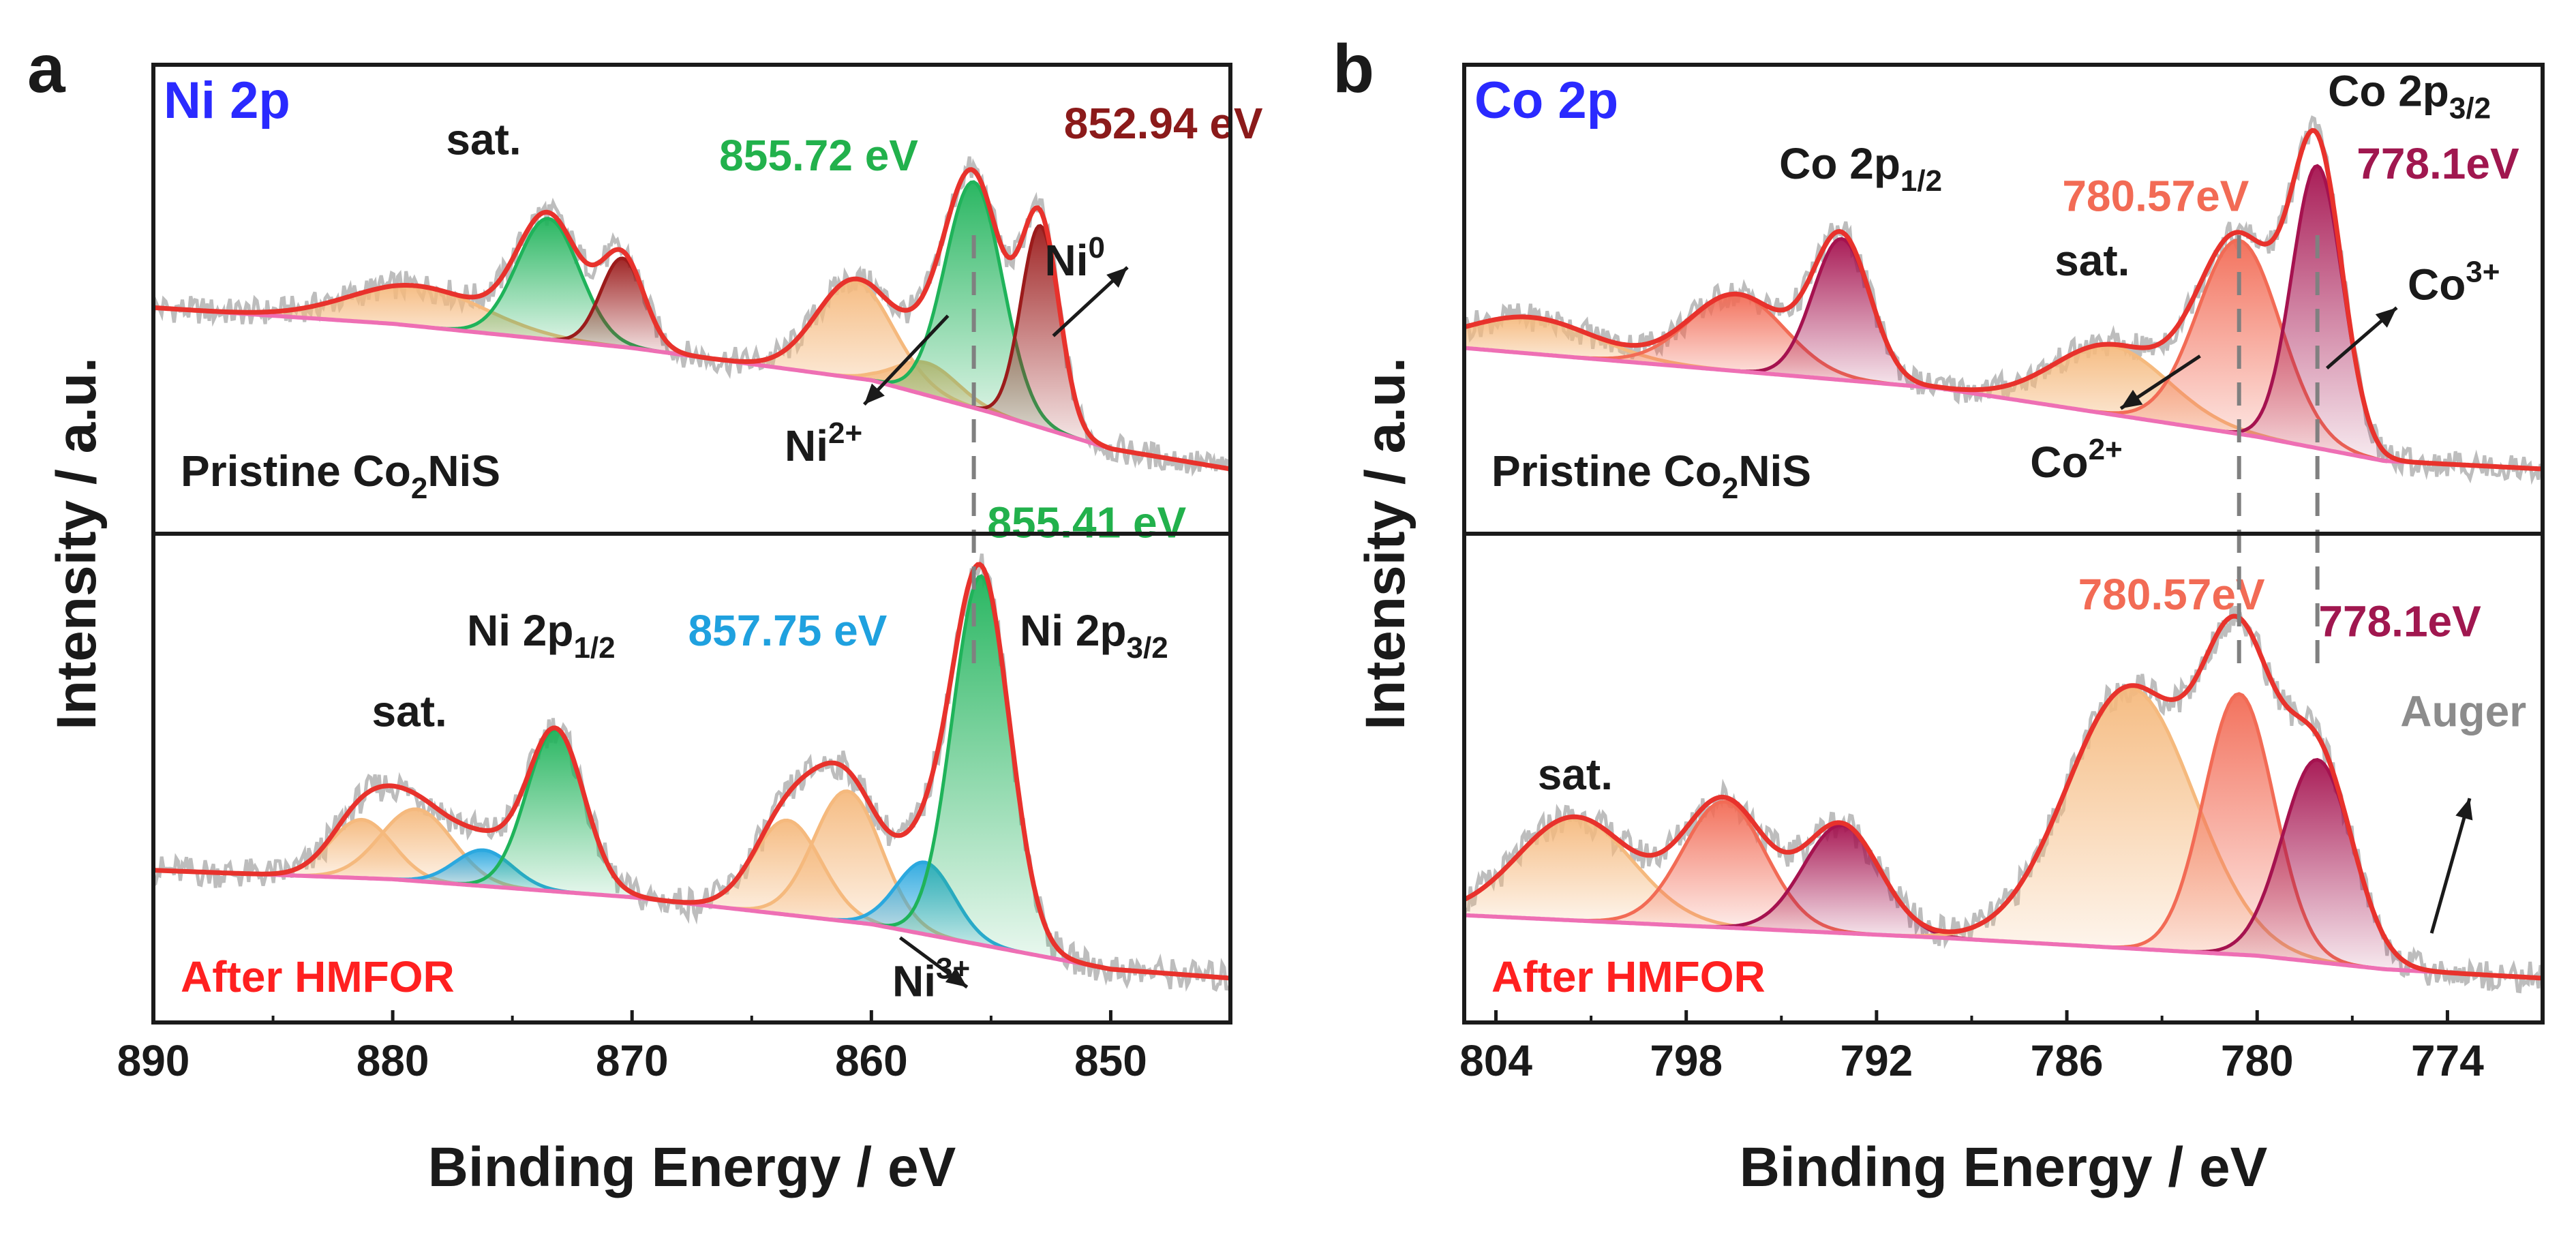  I want to click on annotation-label: Ni 2p3/2, so click(1094, 635).